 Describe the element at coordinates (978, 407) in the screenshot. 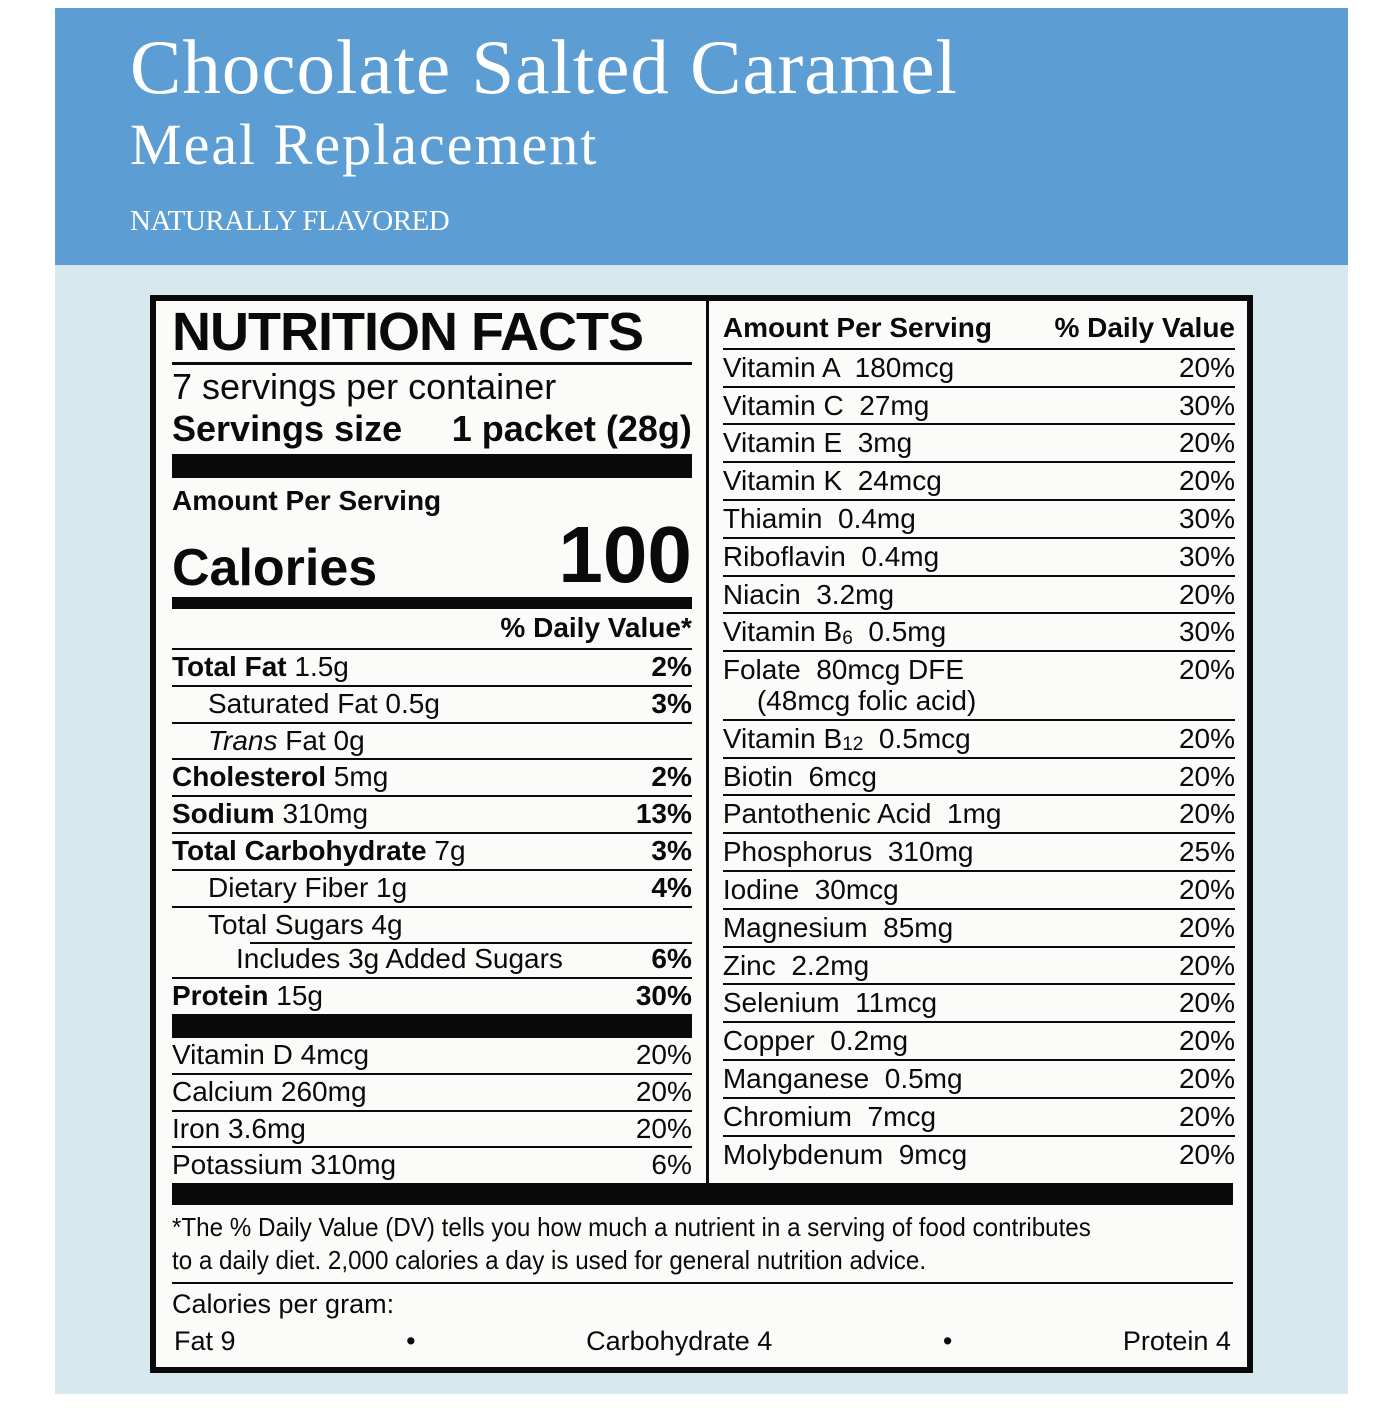

I see `nutrient-row: Vitamin C 27mg 30%` at that location.